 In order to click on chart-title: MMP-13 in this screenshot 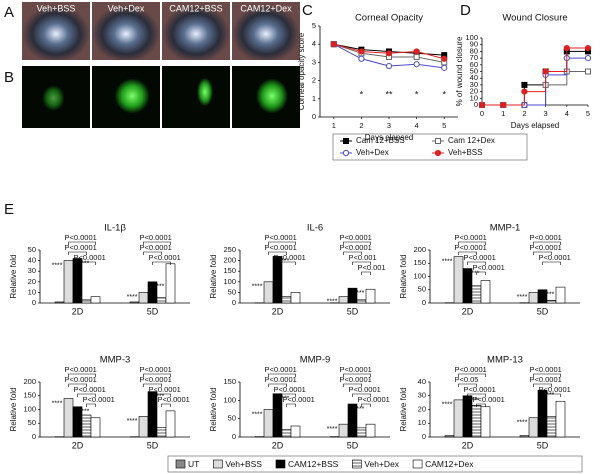, I will do `click(505, 360)`.